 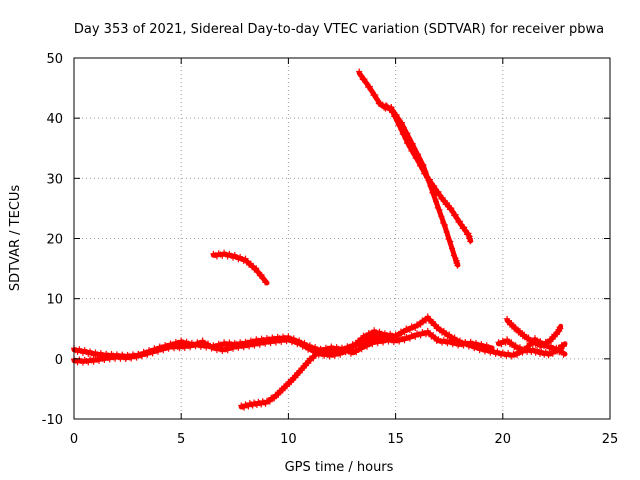 What do you see at coordinates (15, 238) in the screenshot?
I see `y-axis-label: SDTVAR / TECUs` at bounding box center [15, 238].